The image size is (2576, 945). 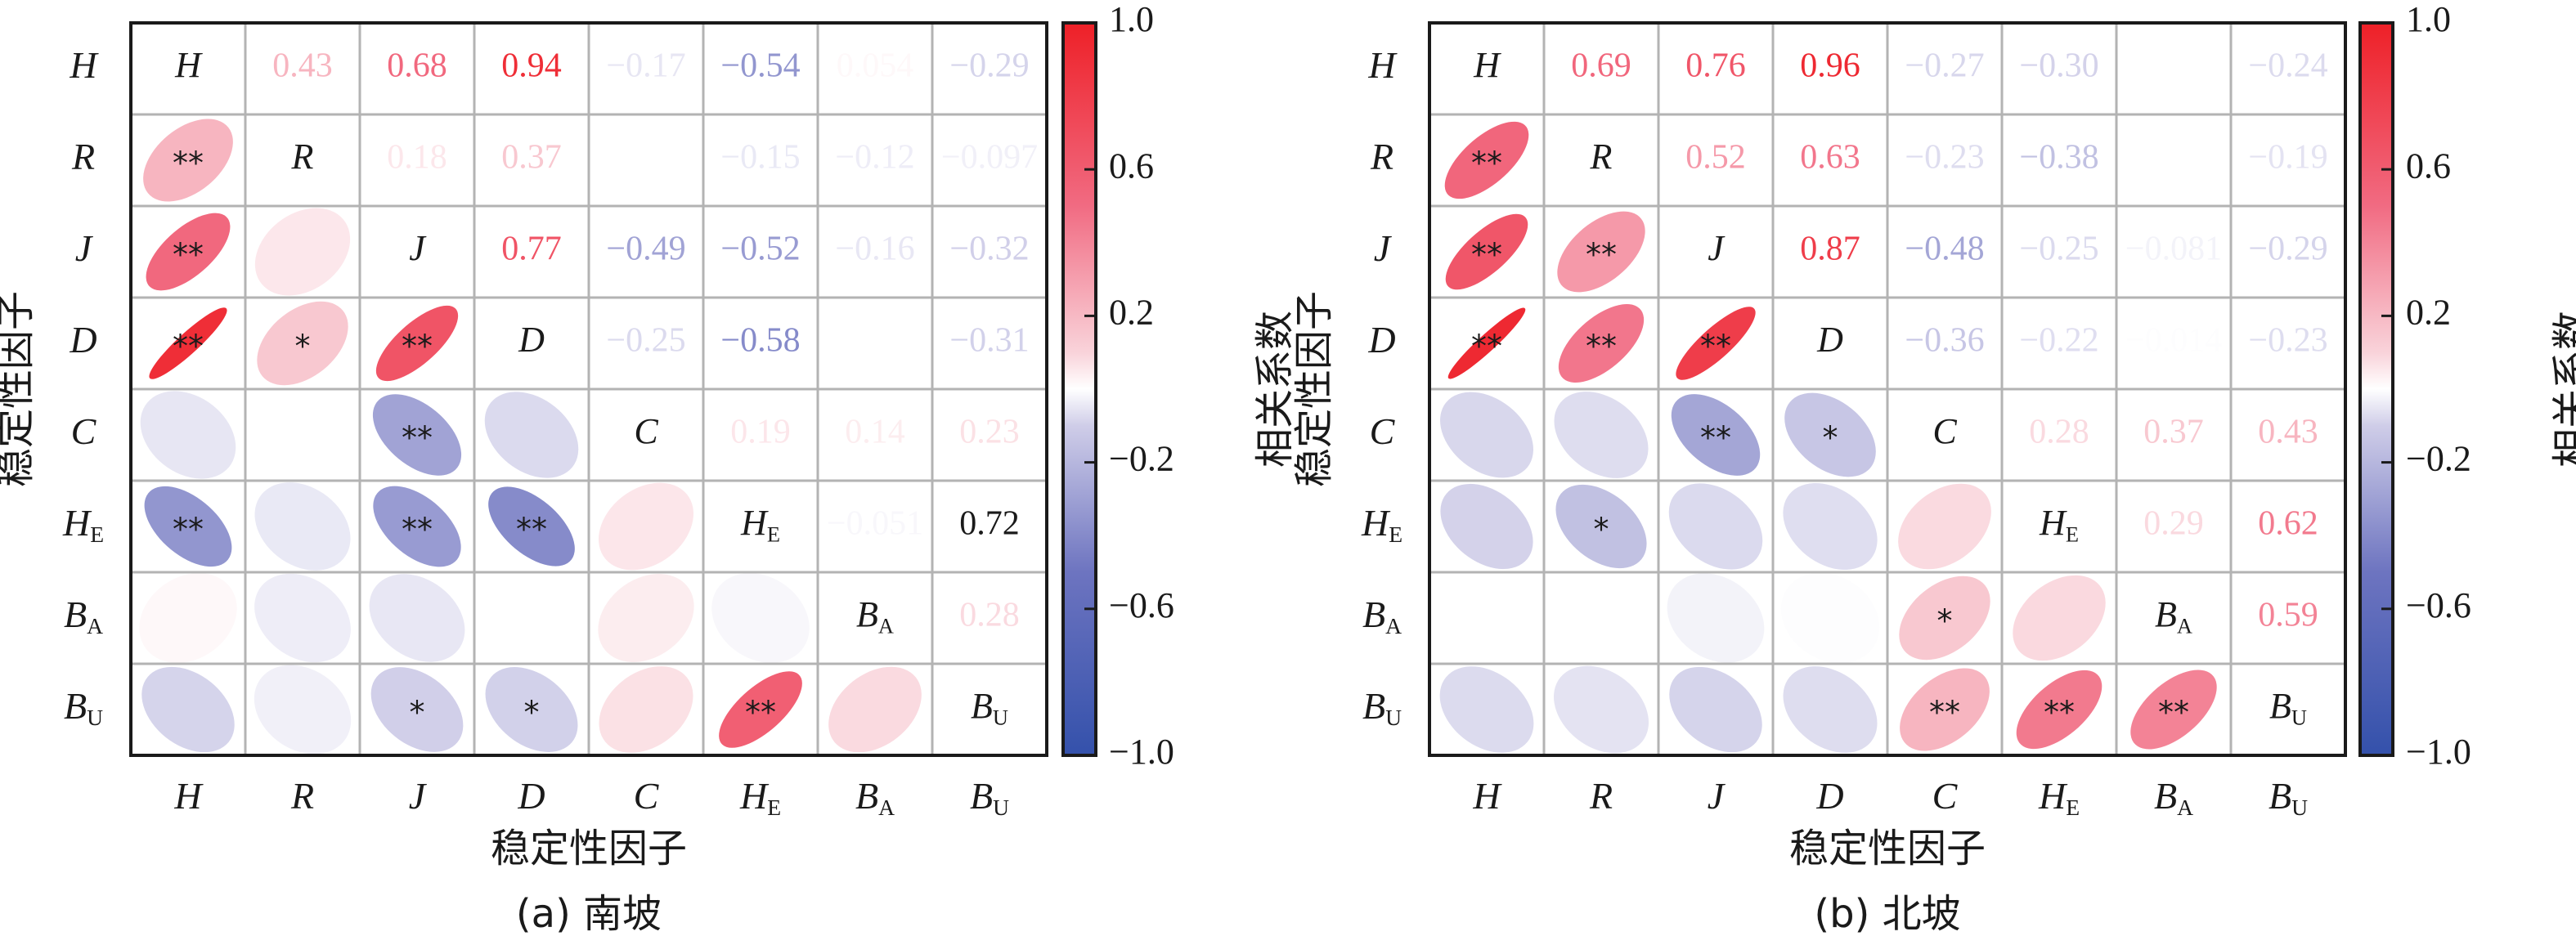 What do you see at coordinates (1944, 341) in the screenshot?
I see `coefficient-label: −0.36` at bounding box center [1944, 341].